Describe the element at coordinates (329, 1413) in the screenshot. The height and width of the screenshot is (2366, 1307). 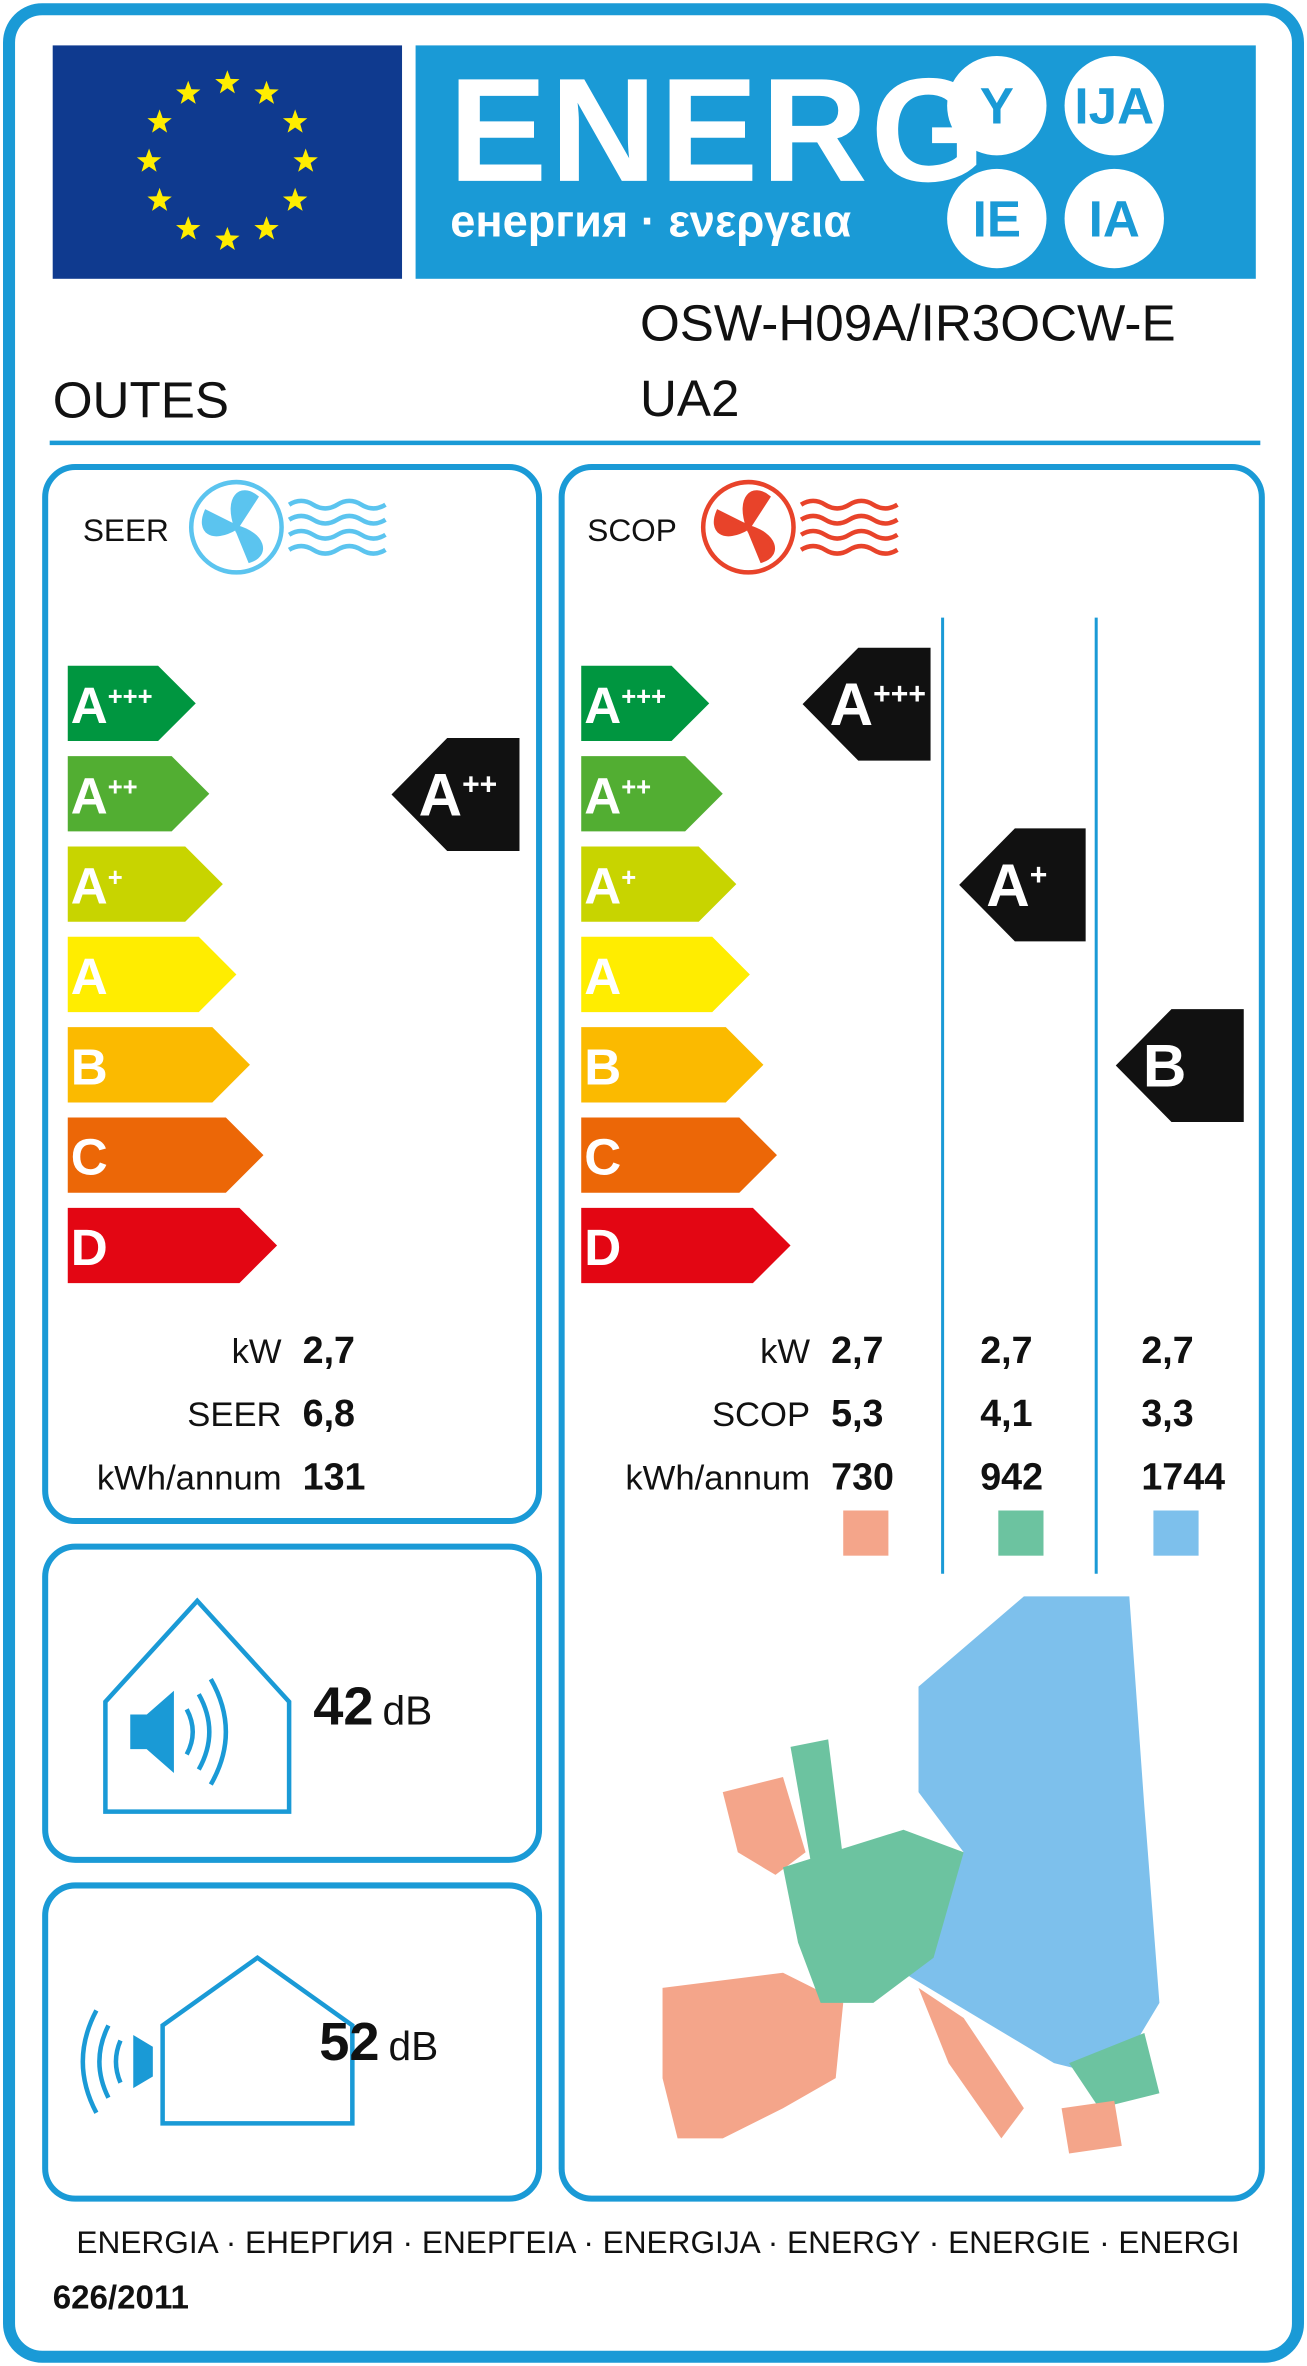
I see `row-value: 6,8` at that location.